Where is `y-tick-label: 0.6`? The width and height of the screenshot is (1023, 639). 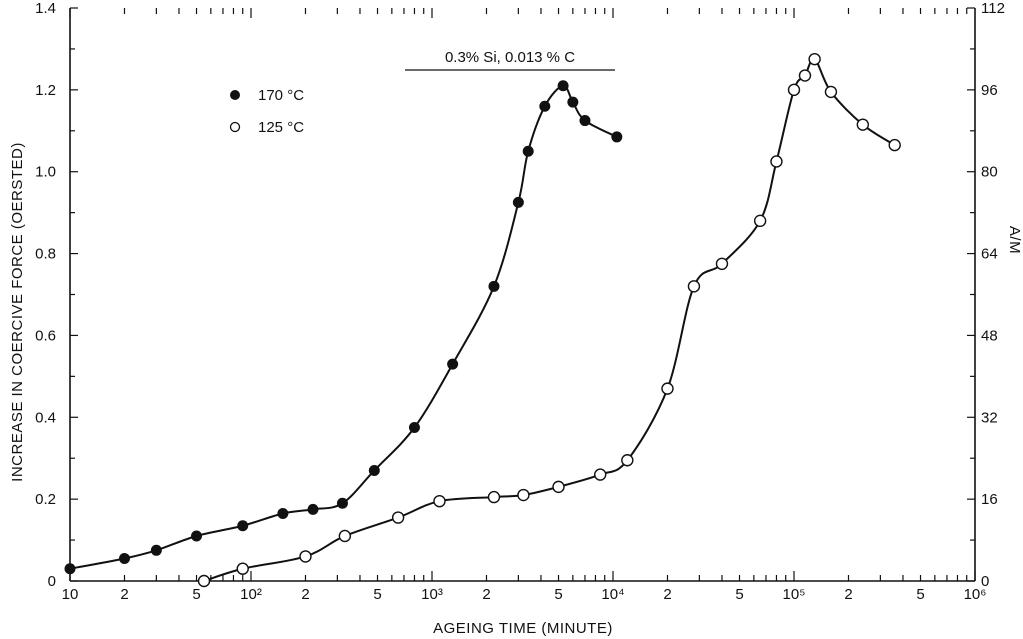 y-tick-label: 0.6 is located at coordinates (45, 335).